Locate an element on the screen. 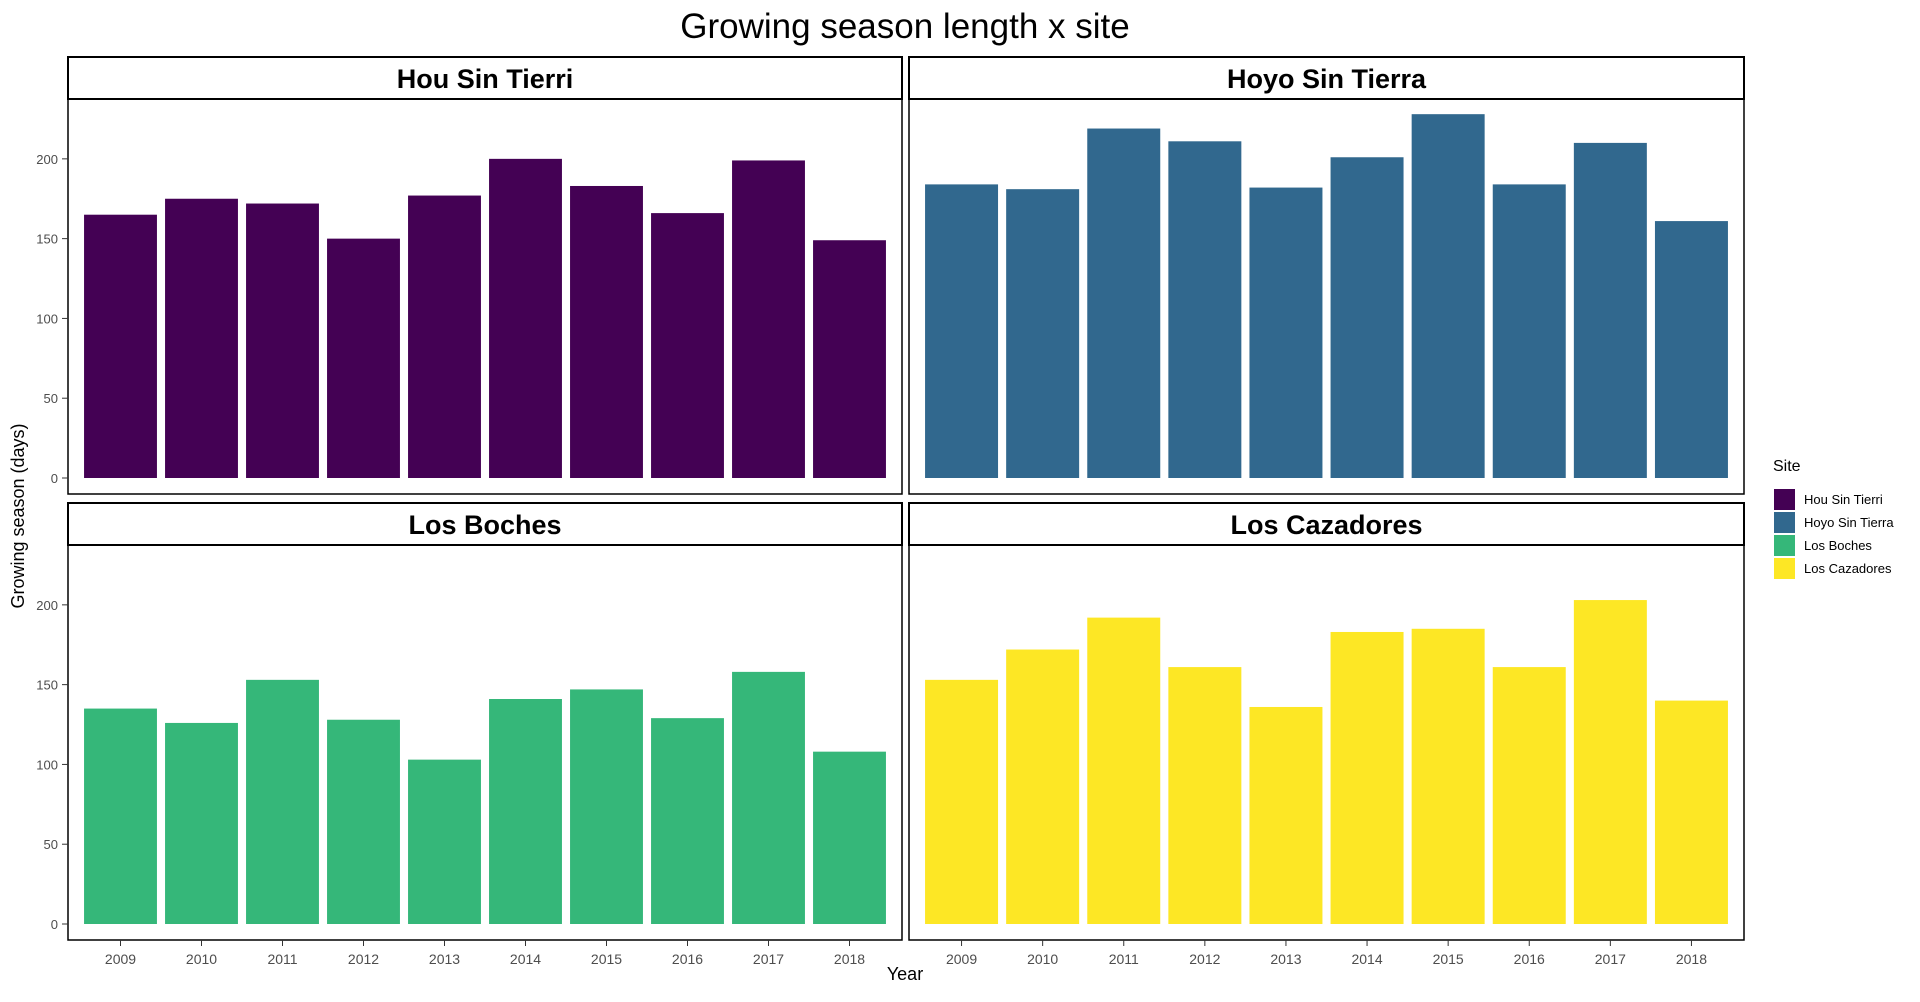  chart-title: Growing season length x site is located at coordinates (904, 26).